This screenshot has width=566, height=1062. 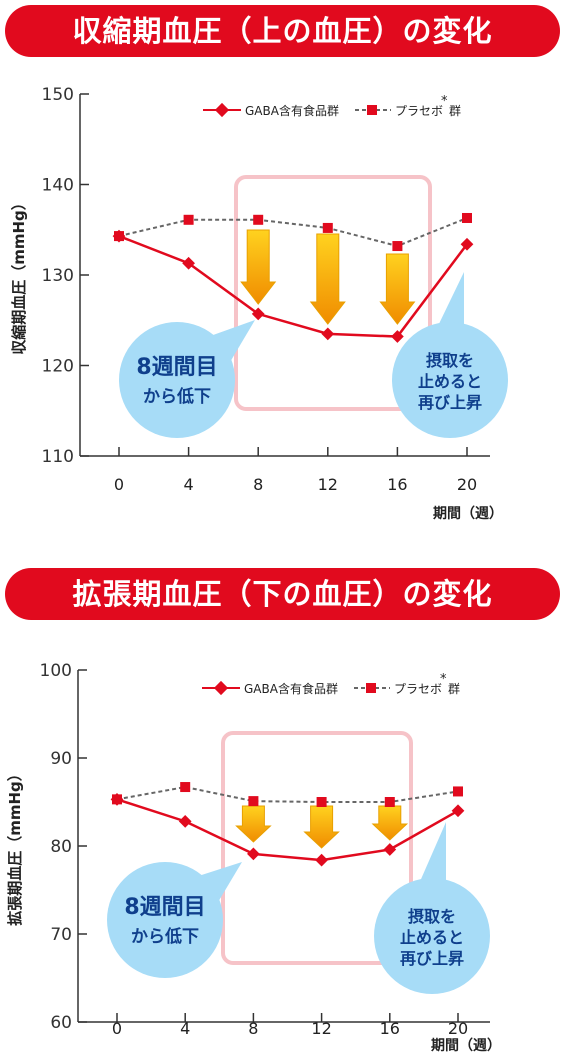 I want to click on y-tick-label: 120, so click(x=58, y=367).